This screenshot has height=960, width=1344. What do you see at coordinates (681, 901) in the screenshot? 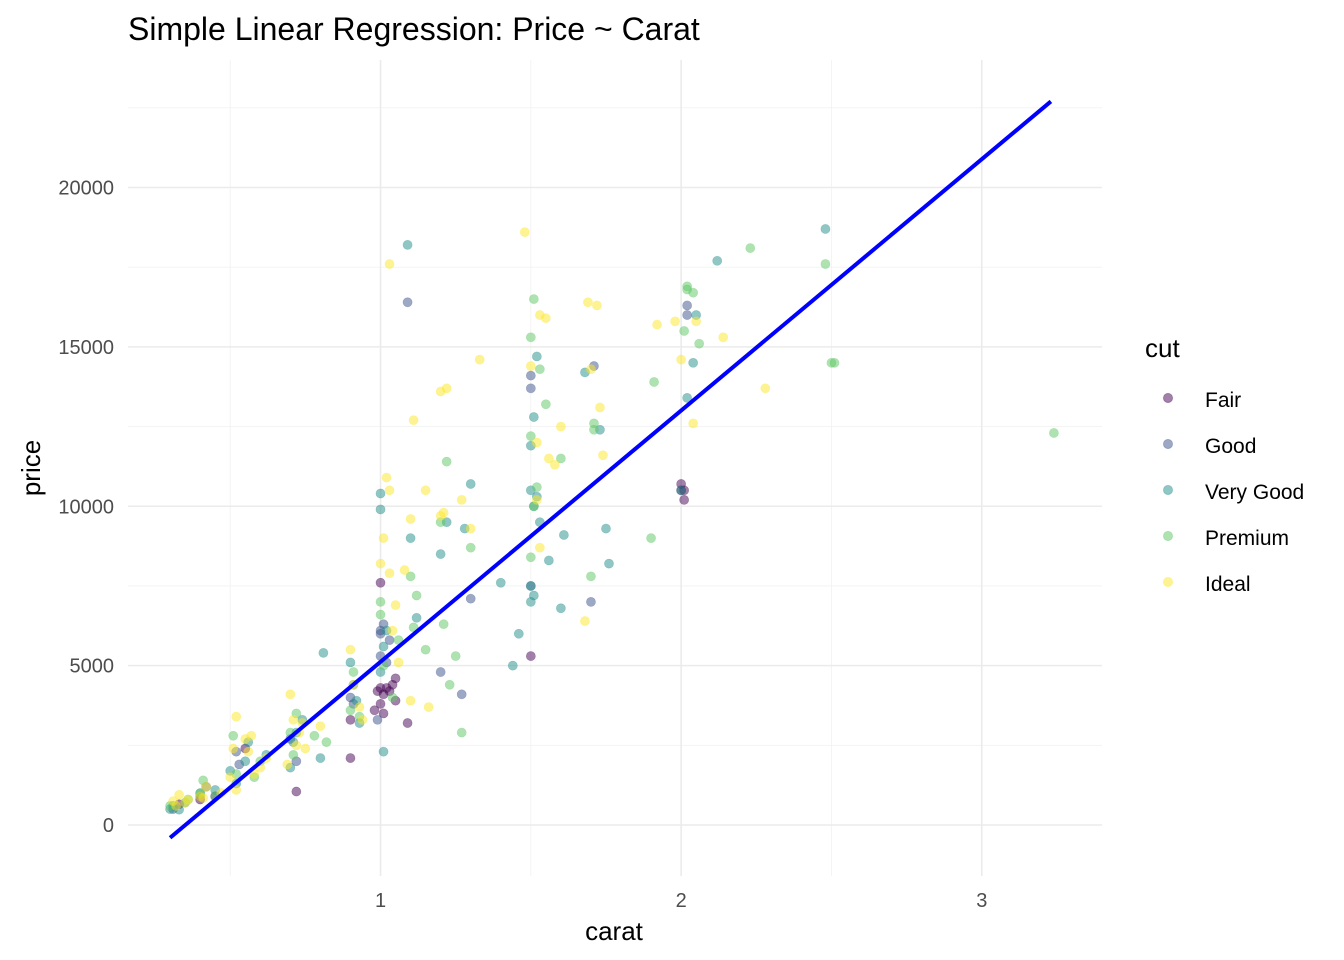
I see `x-axis-ticks: 1 2 3` at bounding box center [681, 901].